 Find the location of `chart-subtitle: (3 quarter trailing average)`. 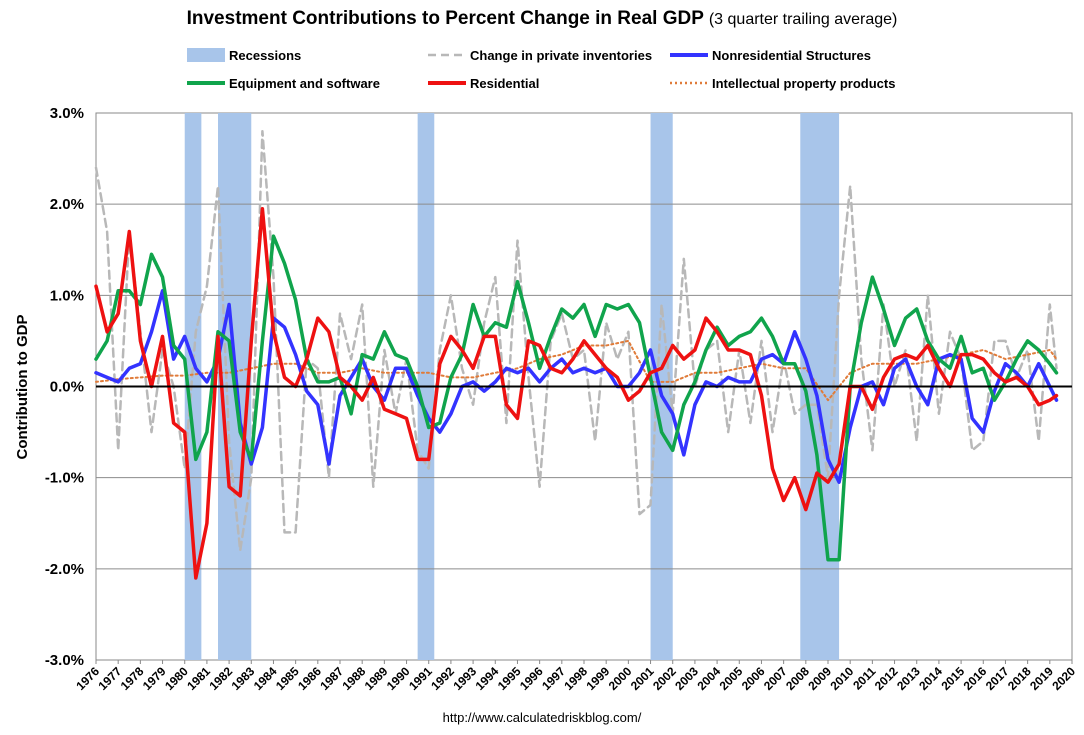

chart-subtitle: (3 quarter trailing average) is located at coordinates (803, 19).